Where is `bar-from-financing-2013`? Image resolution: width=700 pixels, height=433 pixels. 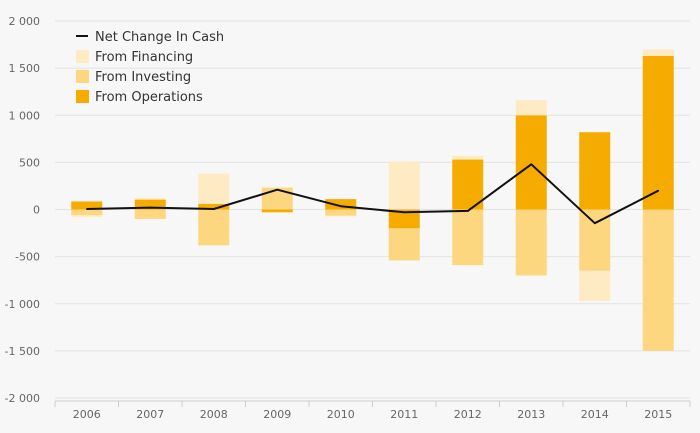
bar-from-financing-2013 is located at coordinates (531, 108).